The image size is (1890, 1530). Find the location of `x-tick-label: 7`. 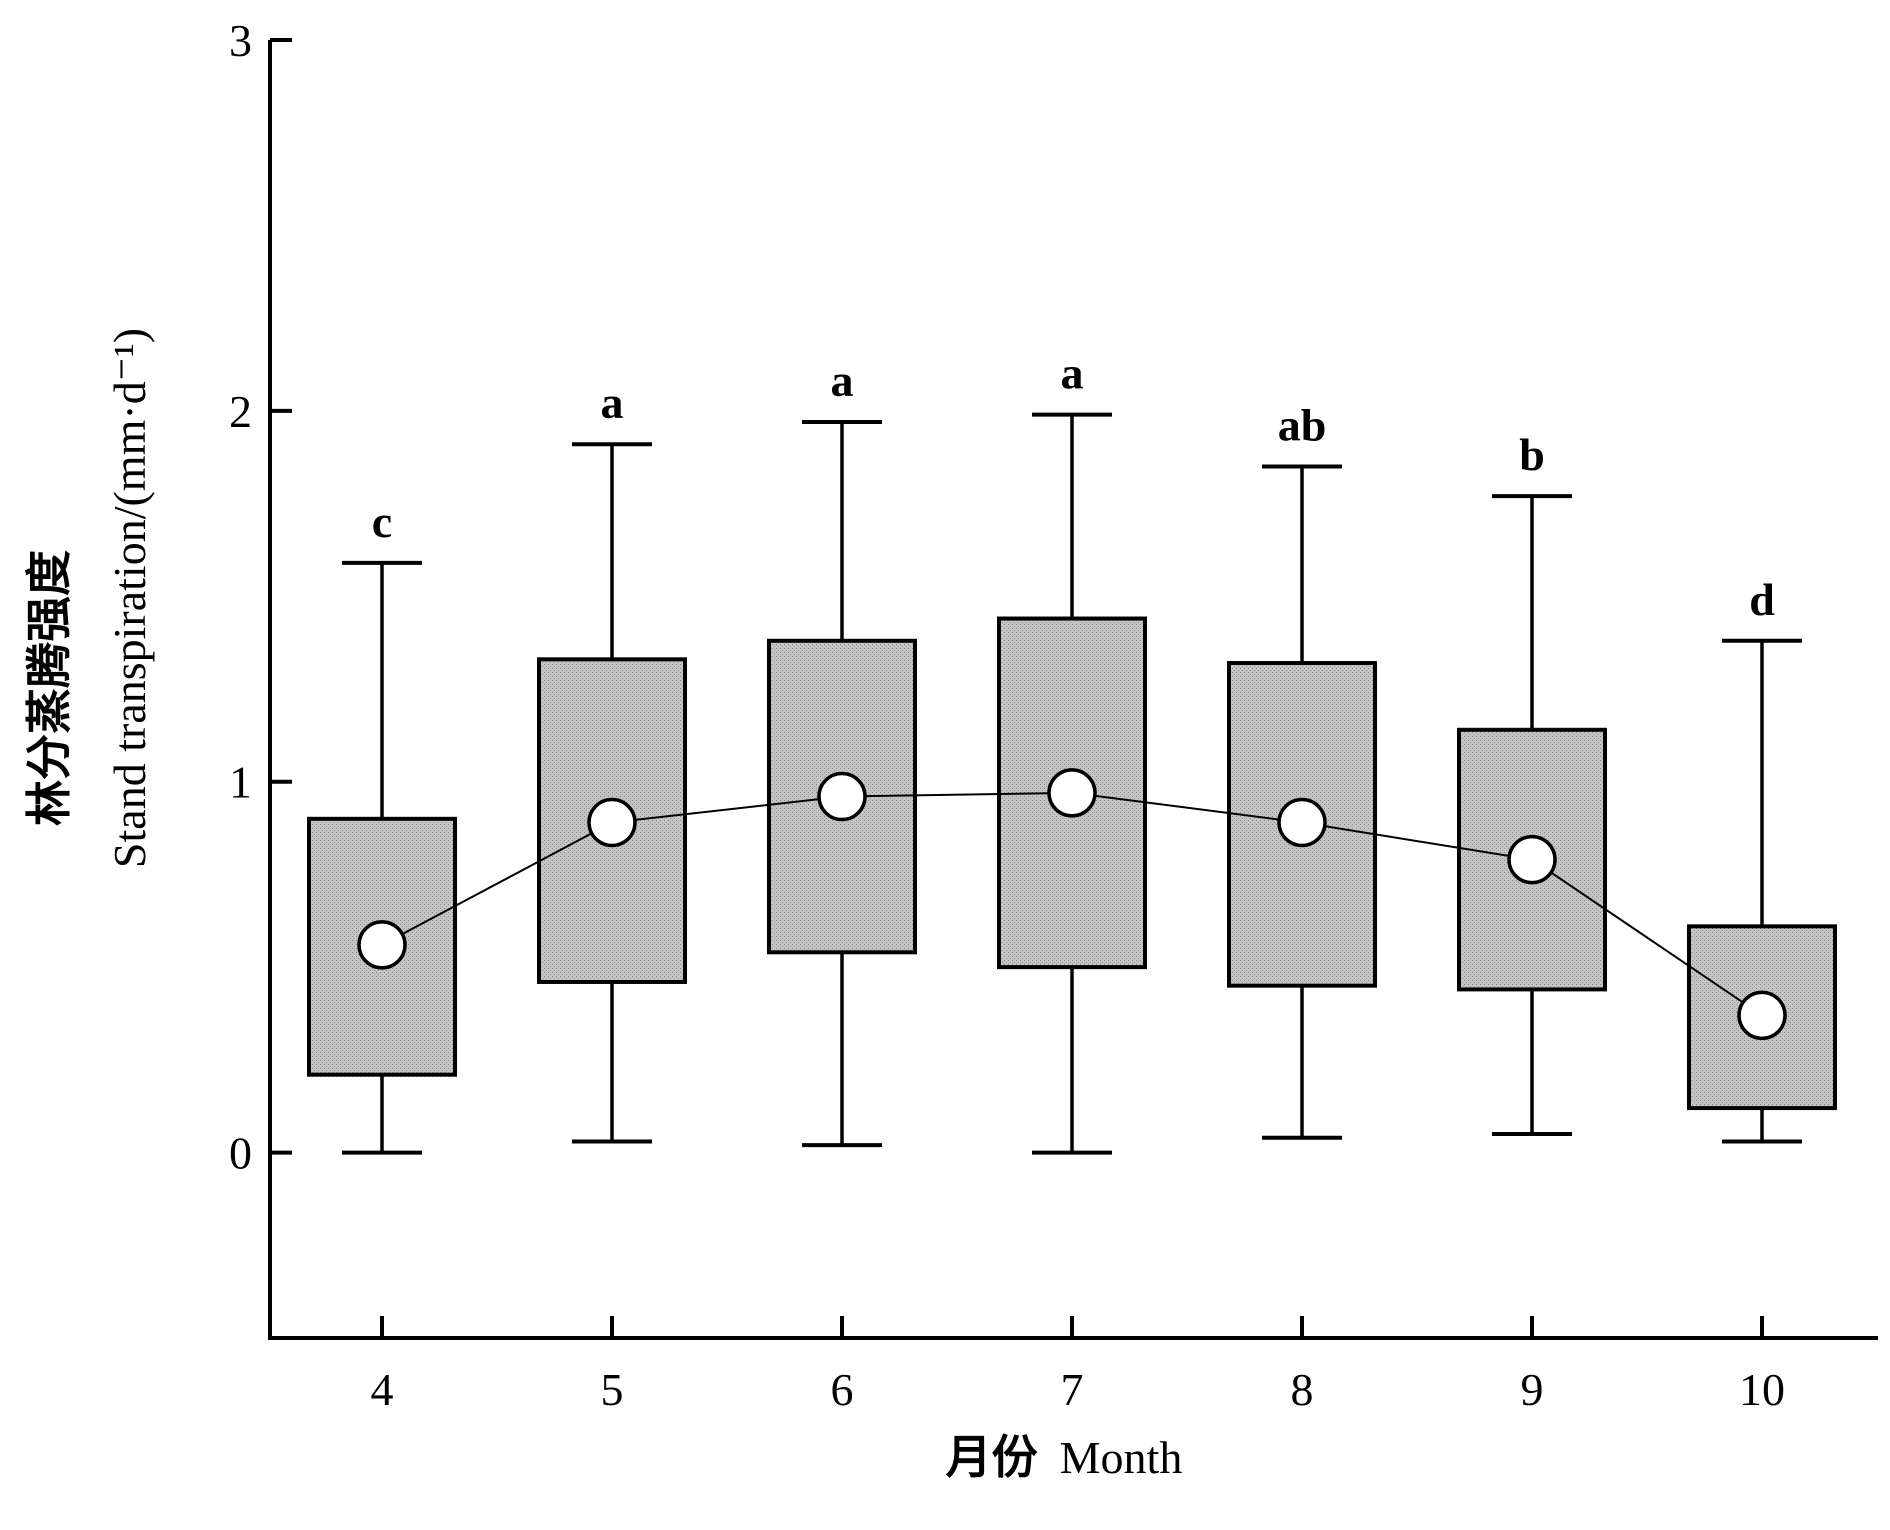

x-tick-label: 7 is located at coordinates (1072, 1389).